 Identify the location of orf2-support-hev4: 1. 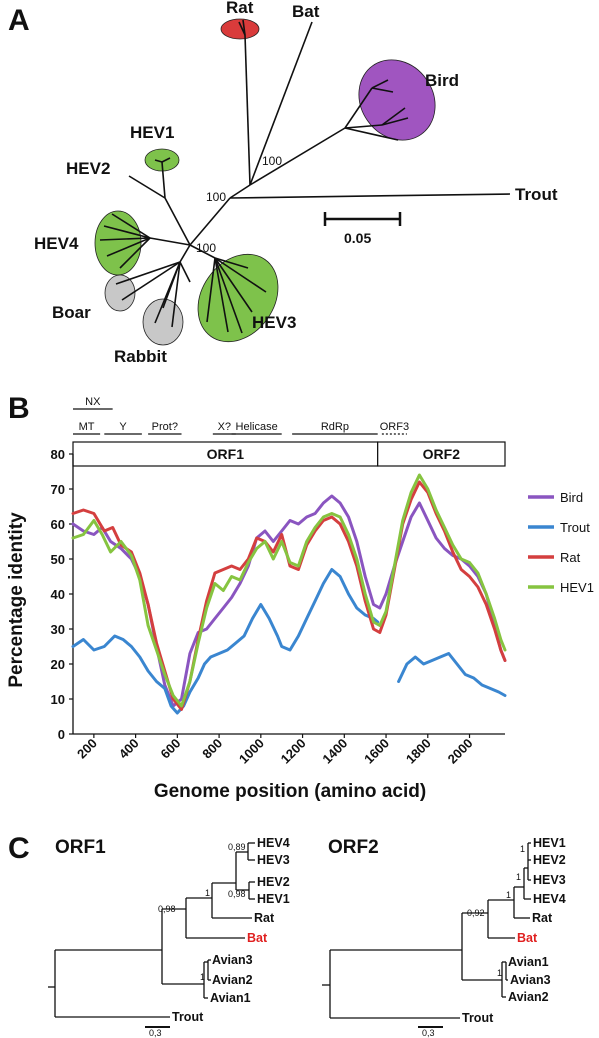
(518, 877).